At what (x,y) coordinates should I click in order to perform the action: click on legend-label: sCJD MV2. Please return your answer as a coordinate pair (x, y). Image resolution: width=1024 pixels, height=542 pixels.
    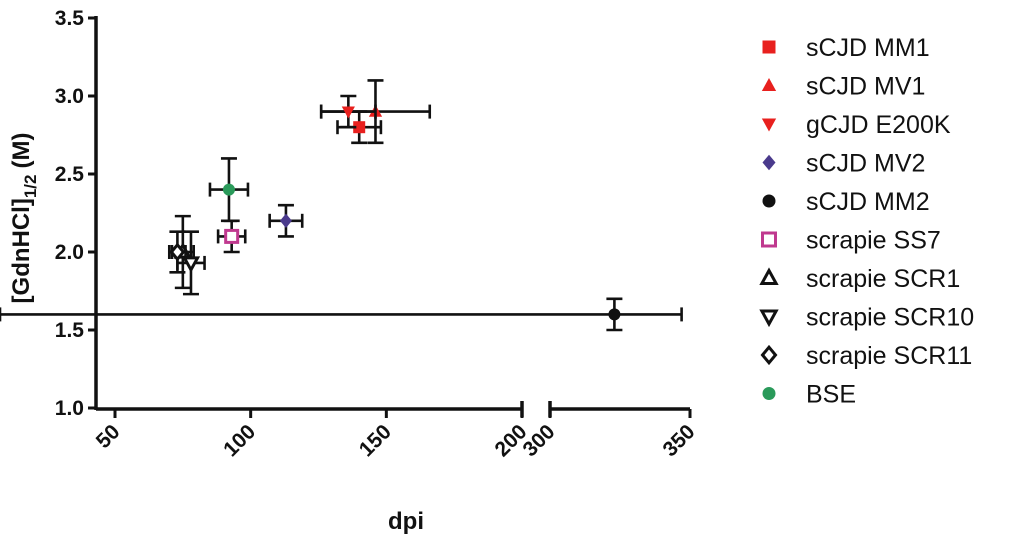
    Looking at the image, I should click on (865, 164).